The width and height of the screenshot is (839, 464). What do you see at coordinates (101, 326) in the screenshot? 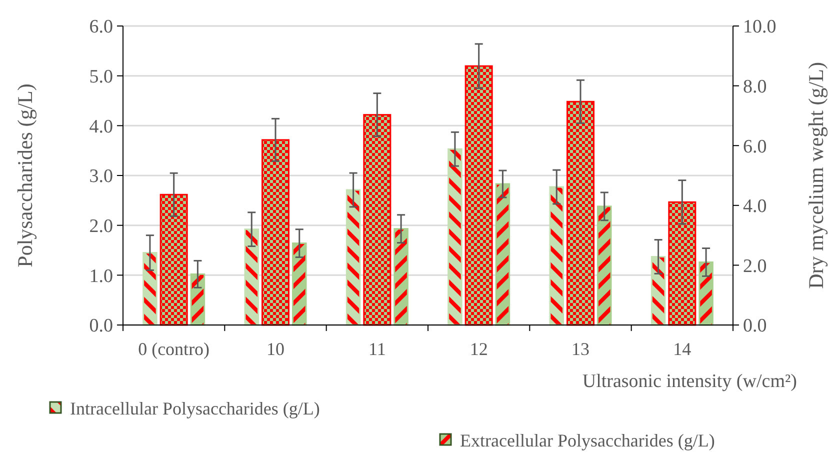
I see `y-tick-label: 0.0` at bounding box center [101, 326].